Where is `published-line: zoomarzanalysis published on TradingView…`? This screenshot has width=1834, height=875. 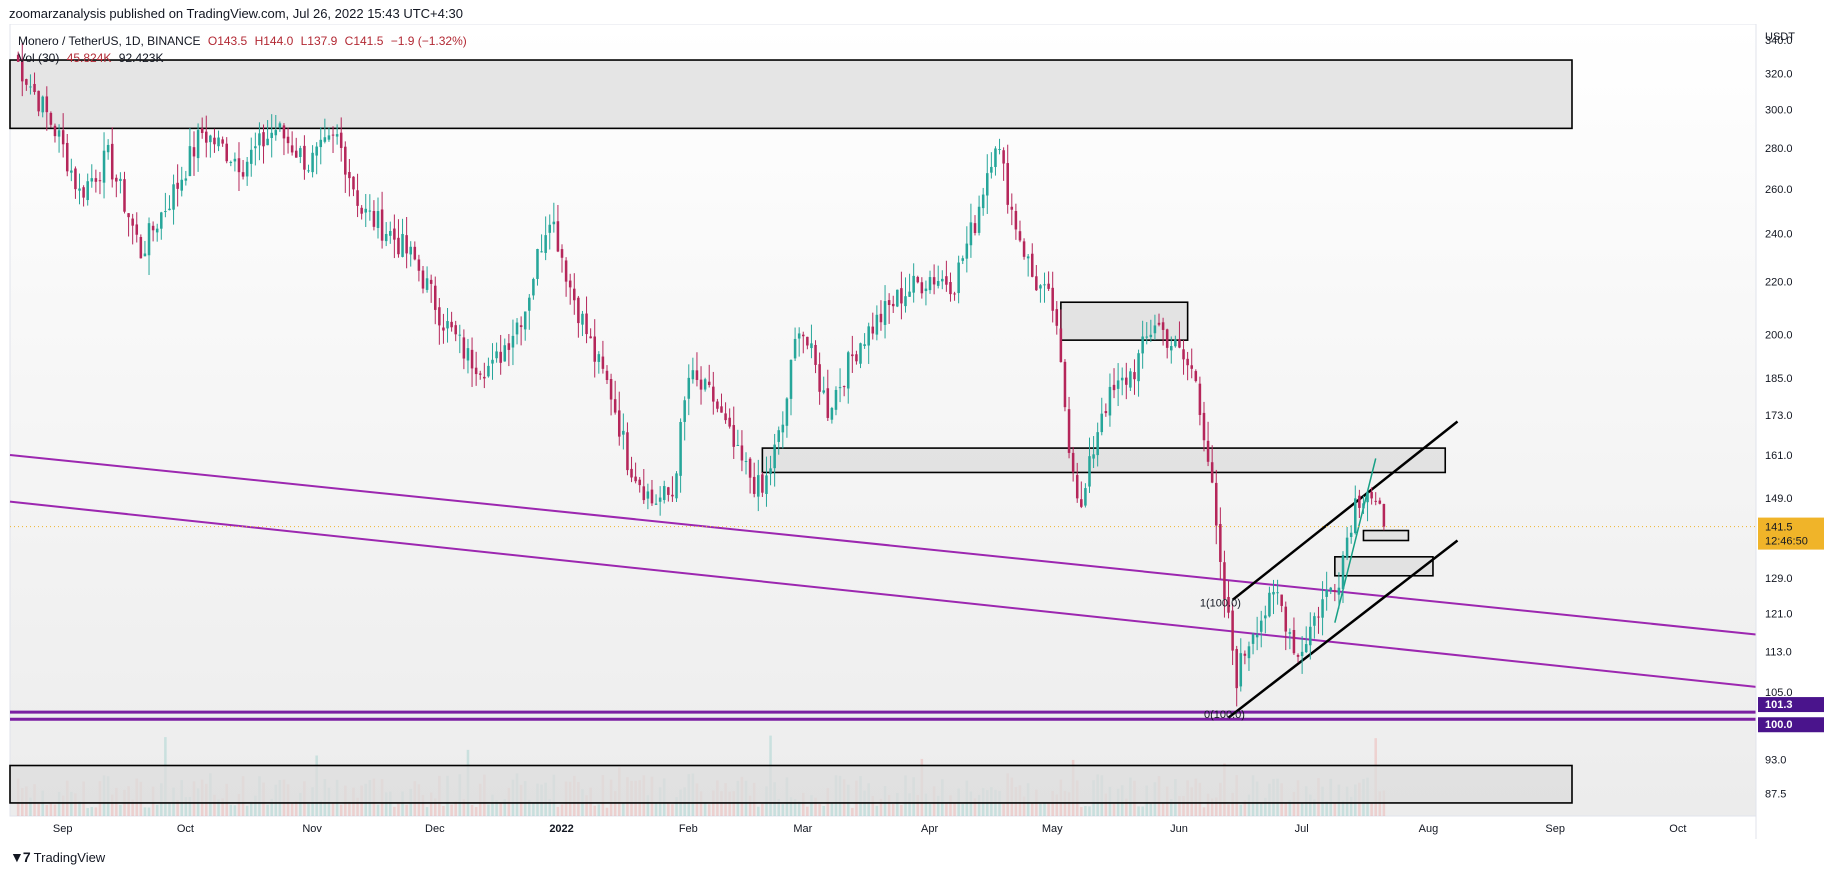
published-line: zoomarzanalysis published on TradingView… is located at coordinates (236, 13).